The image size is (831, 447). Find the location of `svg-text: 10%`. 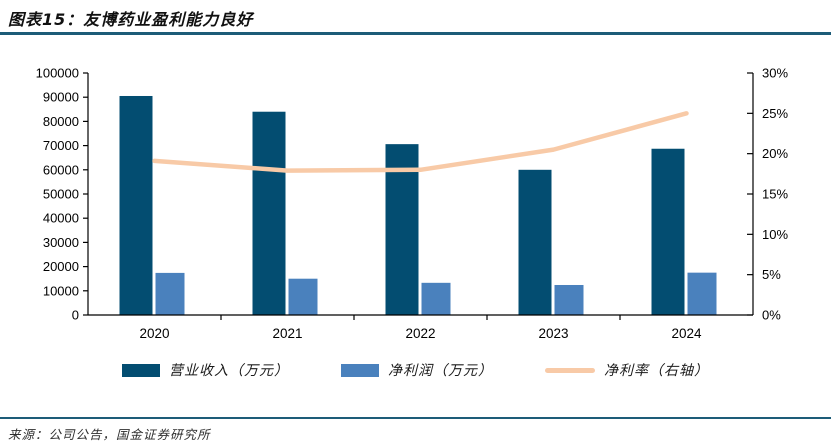

svg-text: 10% is located at coordinates (775, 234).